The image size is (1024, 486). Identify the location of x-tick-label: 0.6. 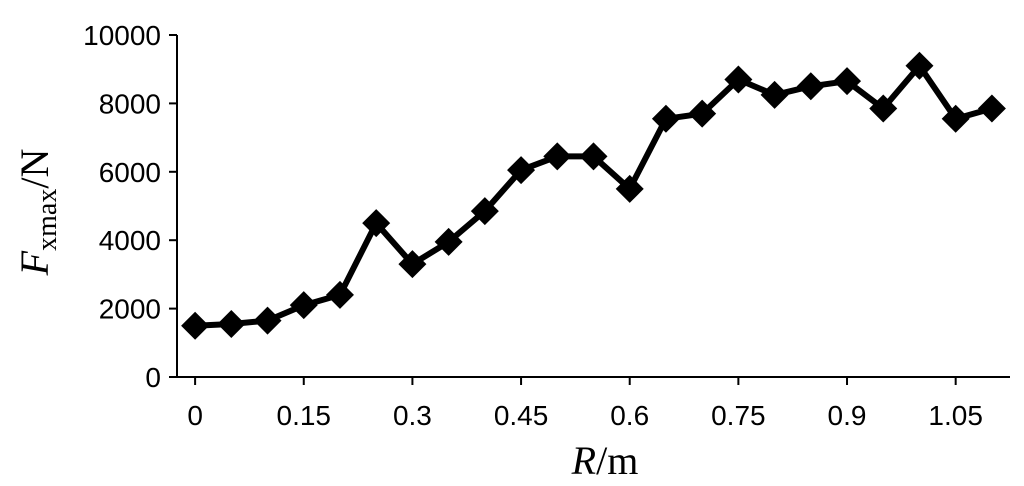
(629, 415).